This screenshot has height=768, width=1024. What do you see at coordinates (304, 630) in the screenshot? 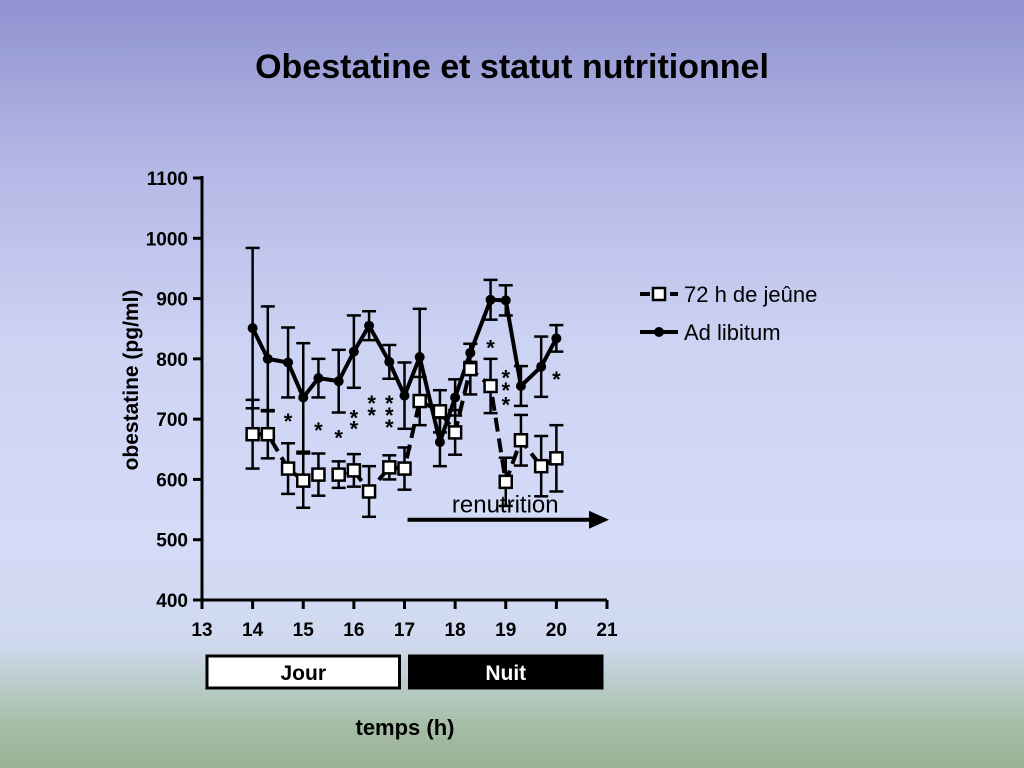
I see `x-tick-label: 15` at bounding box center [304, 630].